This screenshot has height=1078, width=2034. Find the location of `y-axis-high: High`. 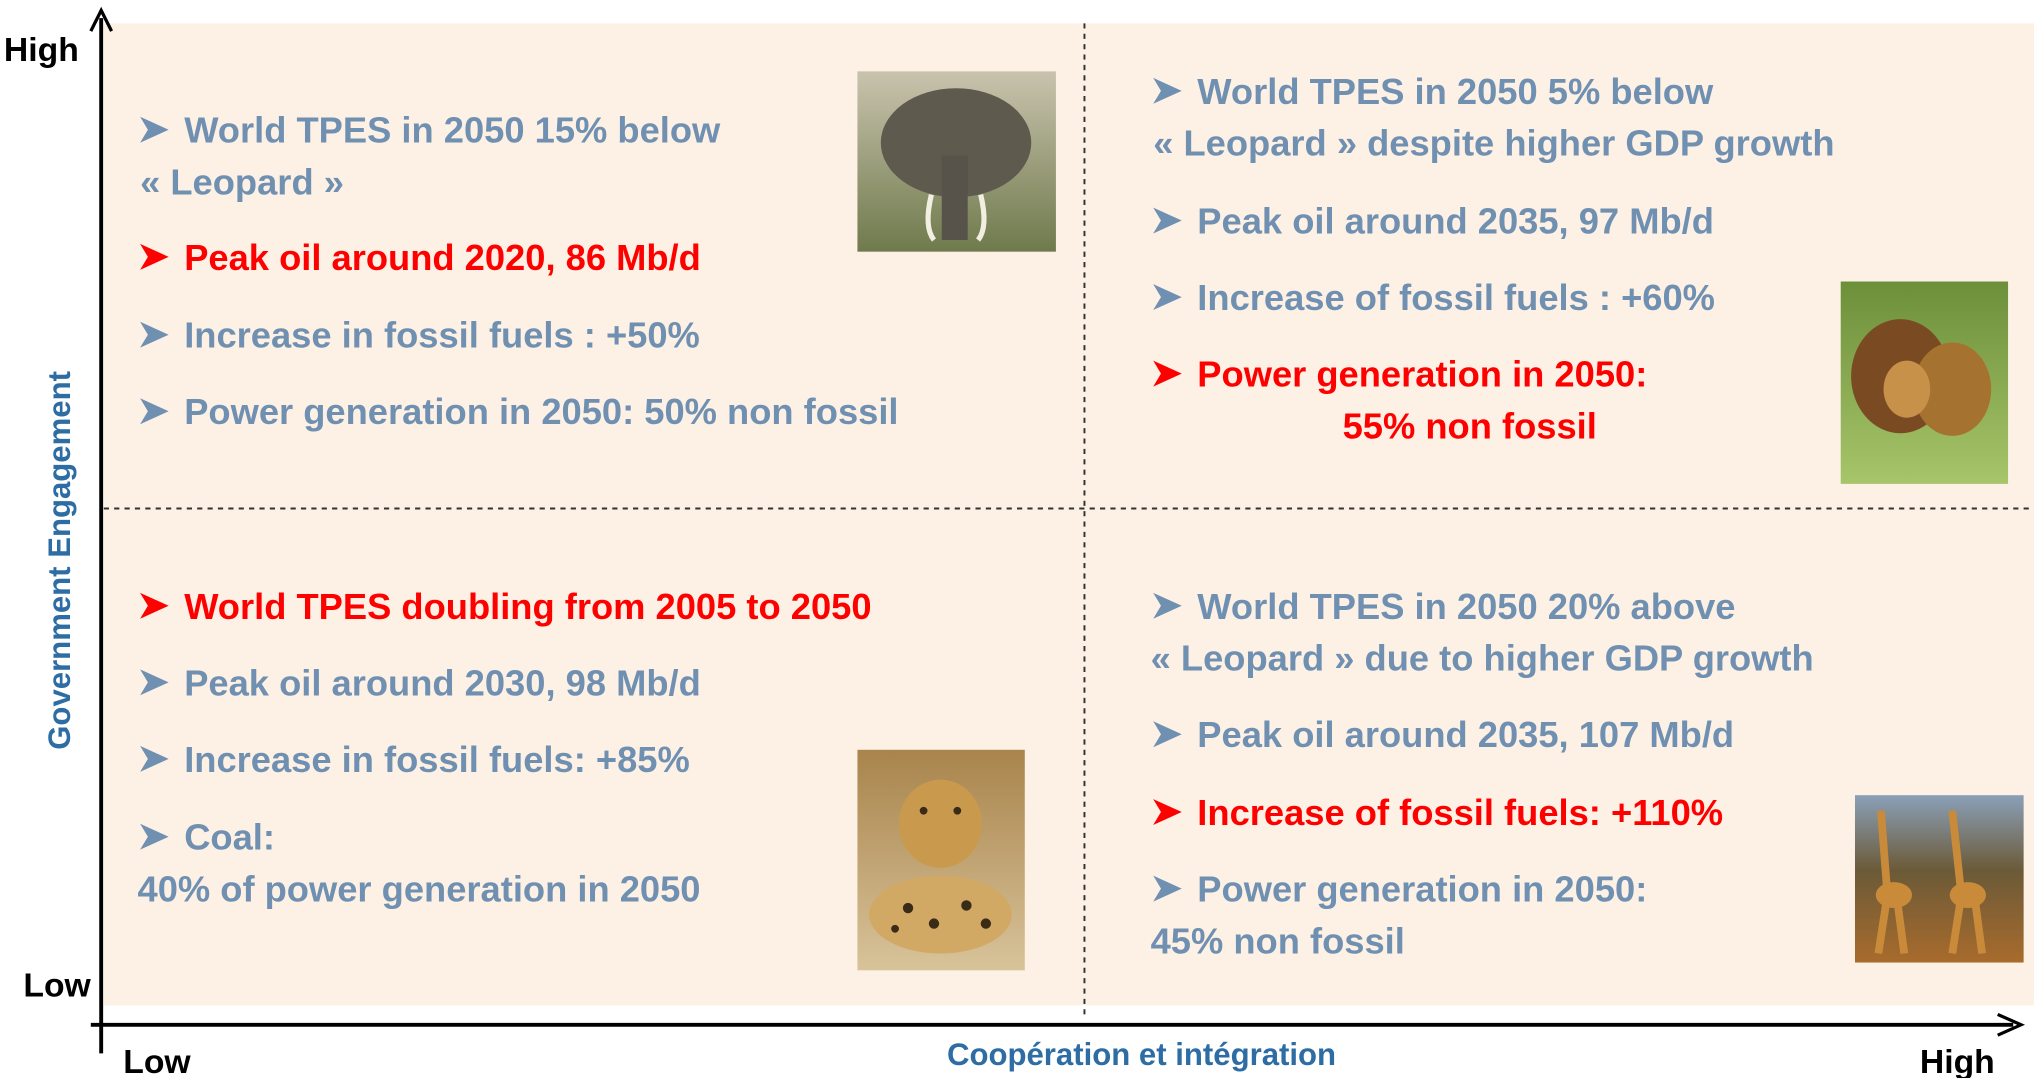

y-axis-high: High is located at coordinates (41, 50).